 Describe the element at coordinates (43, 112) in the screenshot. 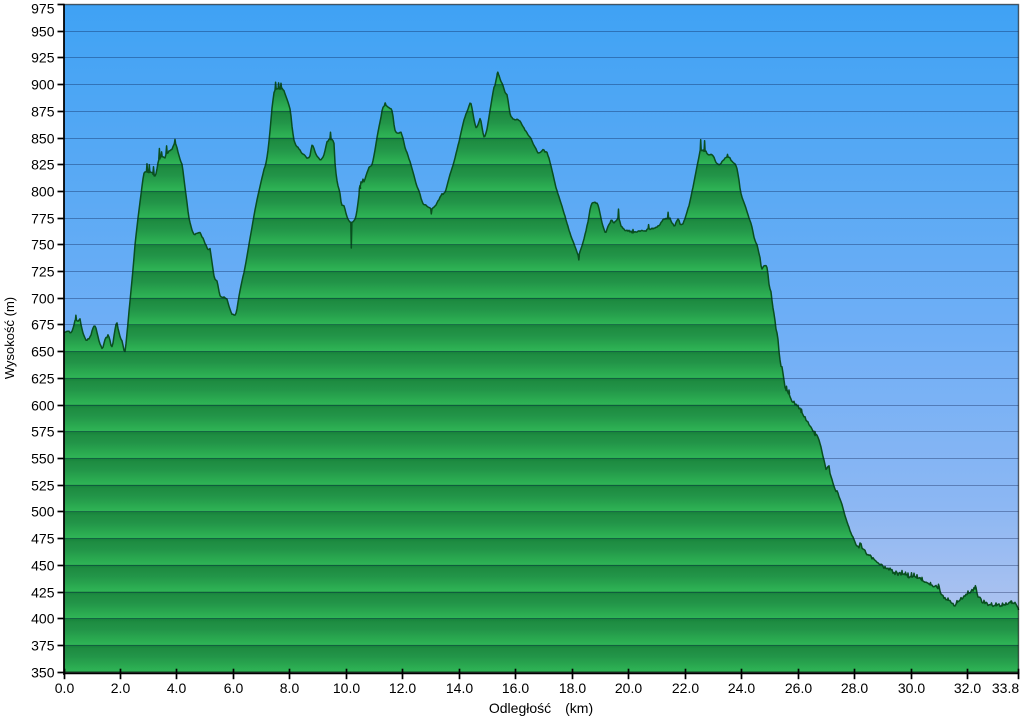

I see `svg-text: 875` at that location.